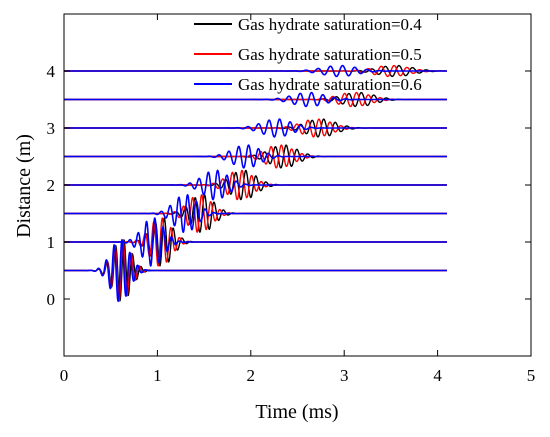 The image size is (550, 437). Describe the element at coordinates (437, 375) in the screenshot. I see `x-tick-label: 4` at that location.